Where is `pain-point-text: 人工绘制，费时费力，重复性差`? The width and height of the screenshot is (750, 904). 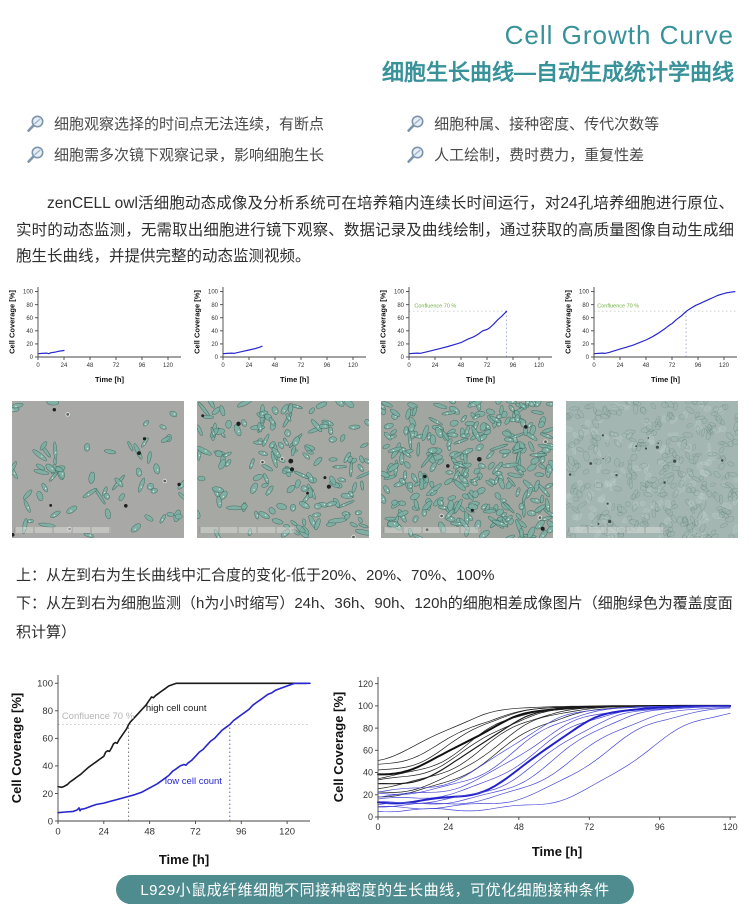 pain-point-text: 人工绘制，费时费力，重复性差 is located at coordinates (539, 155).